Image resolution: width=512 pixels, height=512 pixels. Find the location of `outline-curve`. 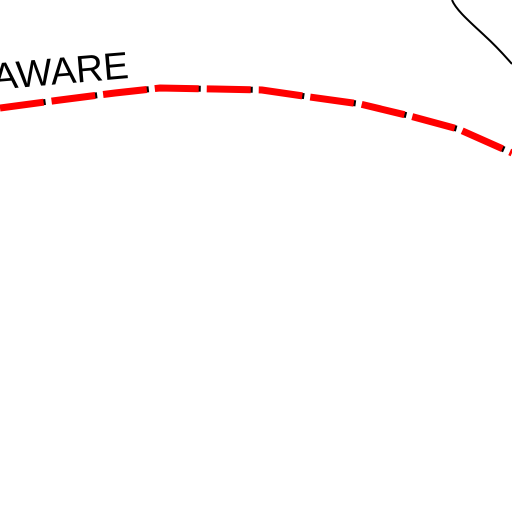

outline-curve is located at coordinates (481, 32).